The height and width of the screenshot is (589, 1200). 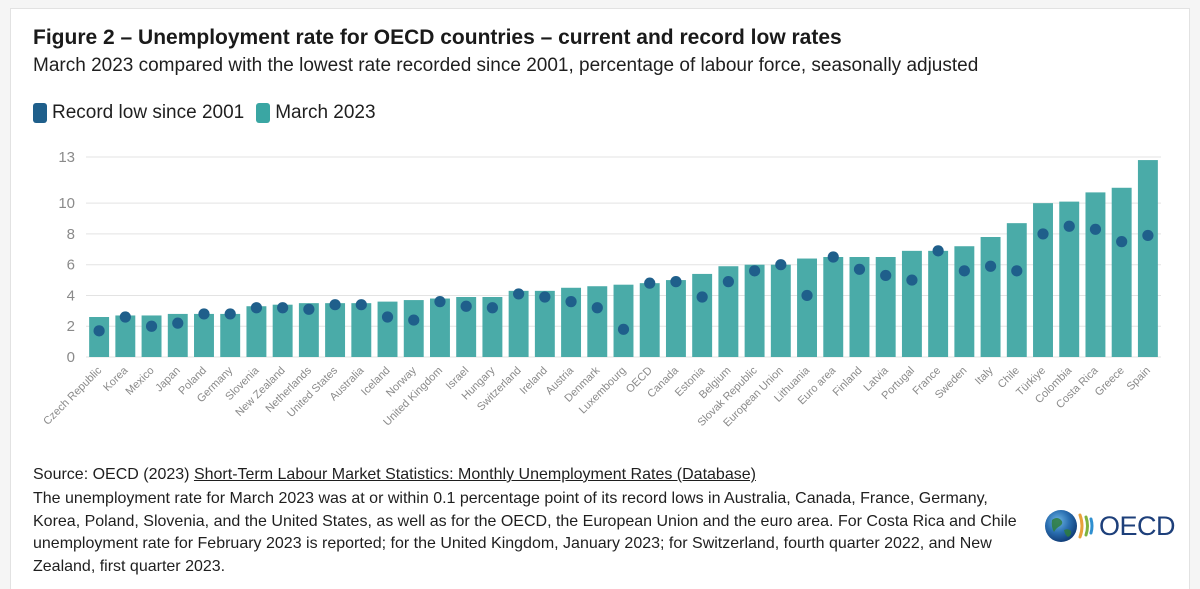 I want to click on oecd-logo: OECD, so click(x=1110, y=526).